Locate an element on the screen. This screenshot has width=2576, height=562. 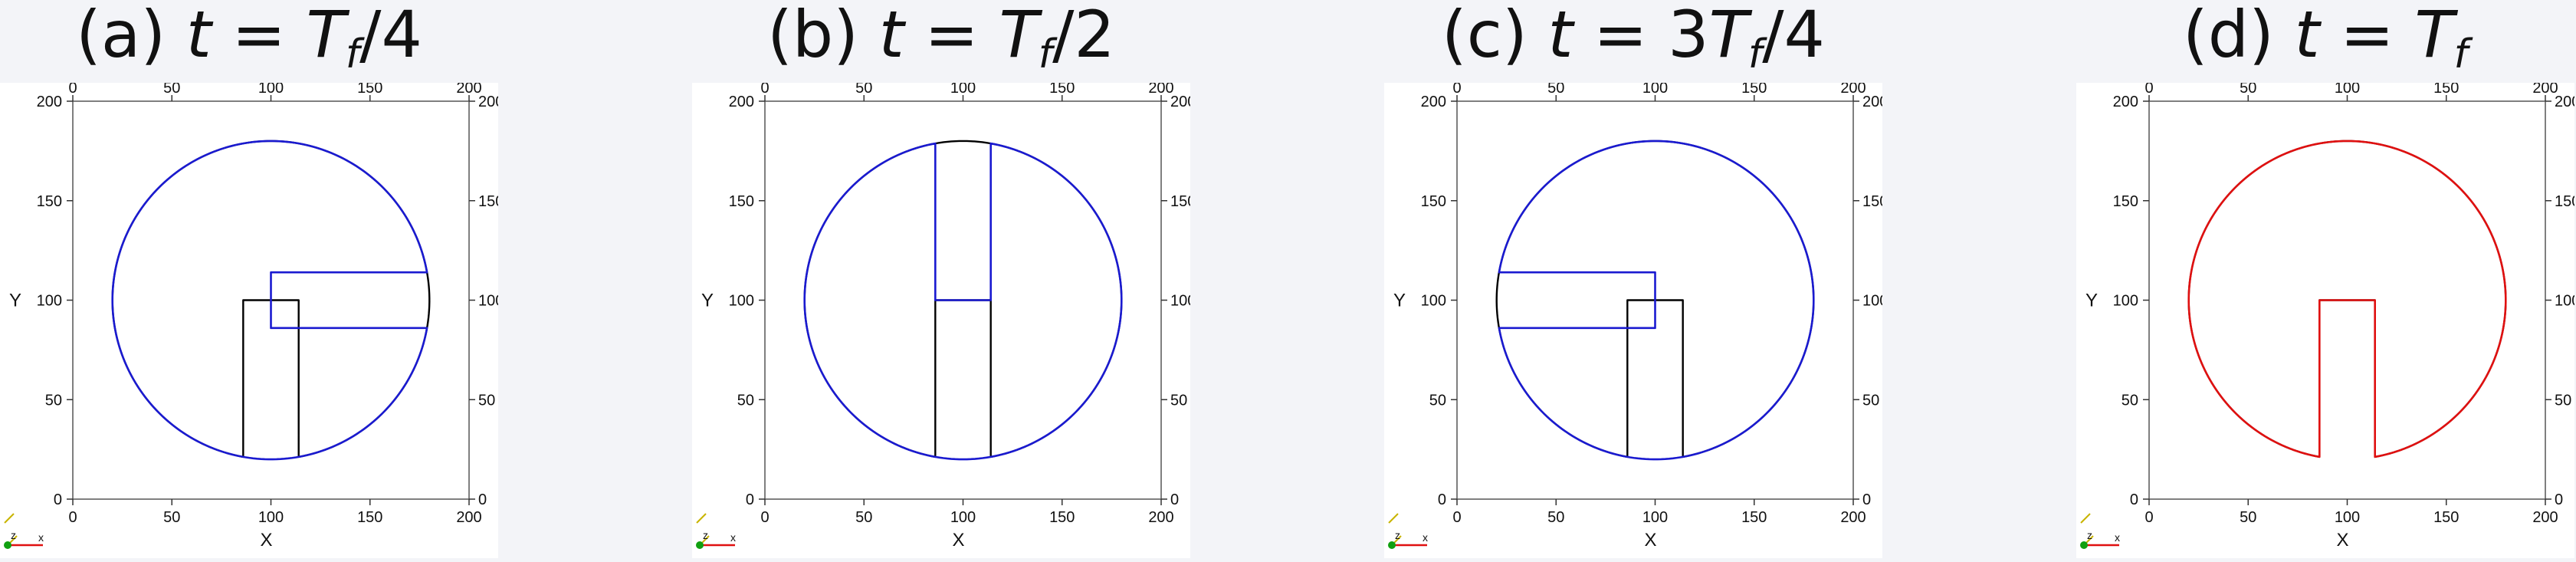
panel-label: (d) is located at coordinates (2228, 36).